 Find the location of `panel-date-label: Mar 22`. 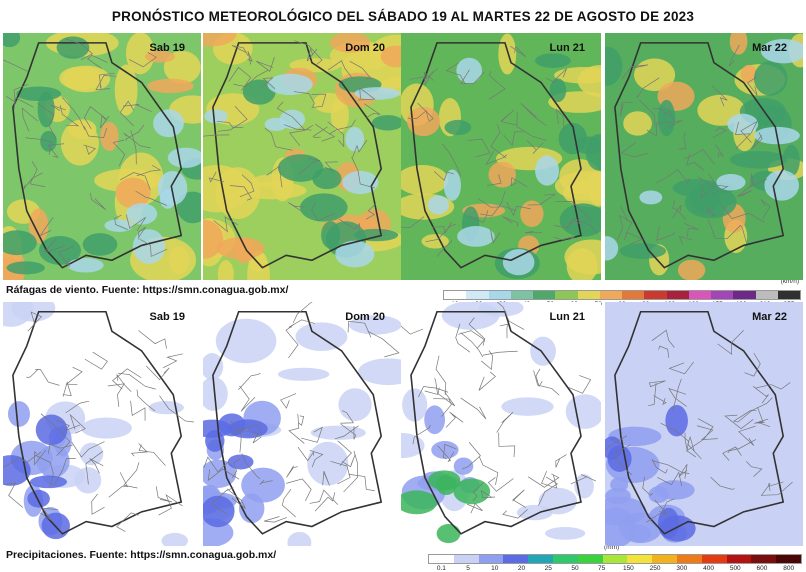

panel-date-label: Mar 22 is located at coordinates (769, 48).